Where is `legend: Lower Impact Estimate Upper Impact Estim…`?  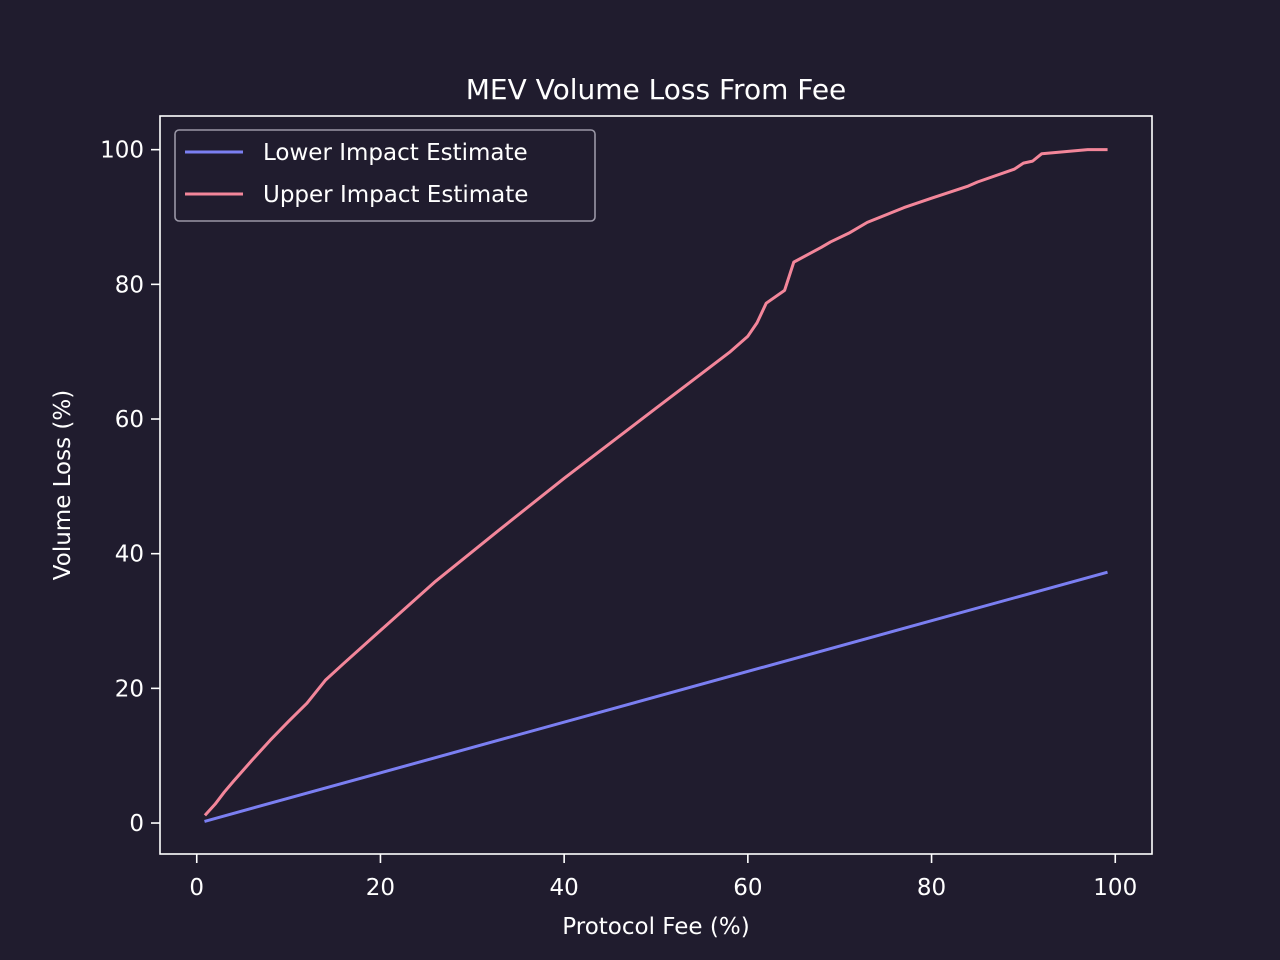 legend: Lower Impact Estimate Upper Impact Estim… is located at coordinates (385, 175).